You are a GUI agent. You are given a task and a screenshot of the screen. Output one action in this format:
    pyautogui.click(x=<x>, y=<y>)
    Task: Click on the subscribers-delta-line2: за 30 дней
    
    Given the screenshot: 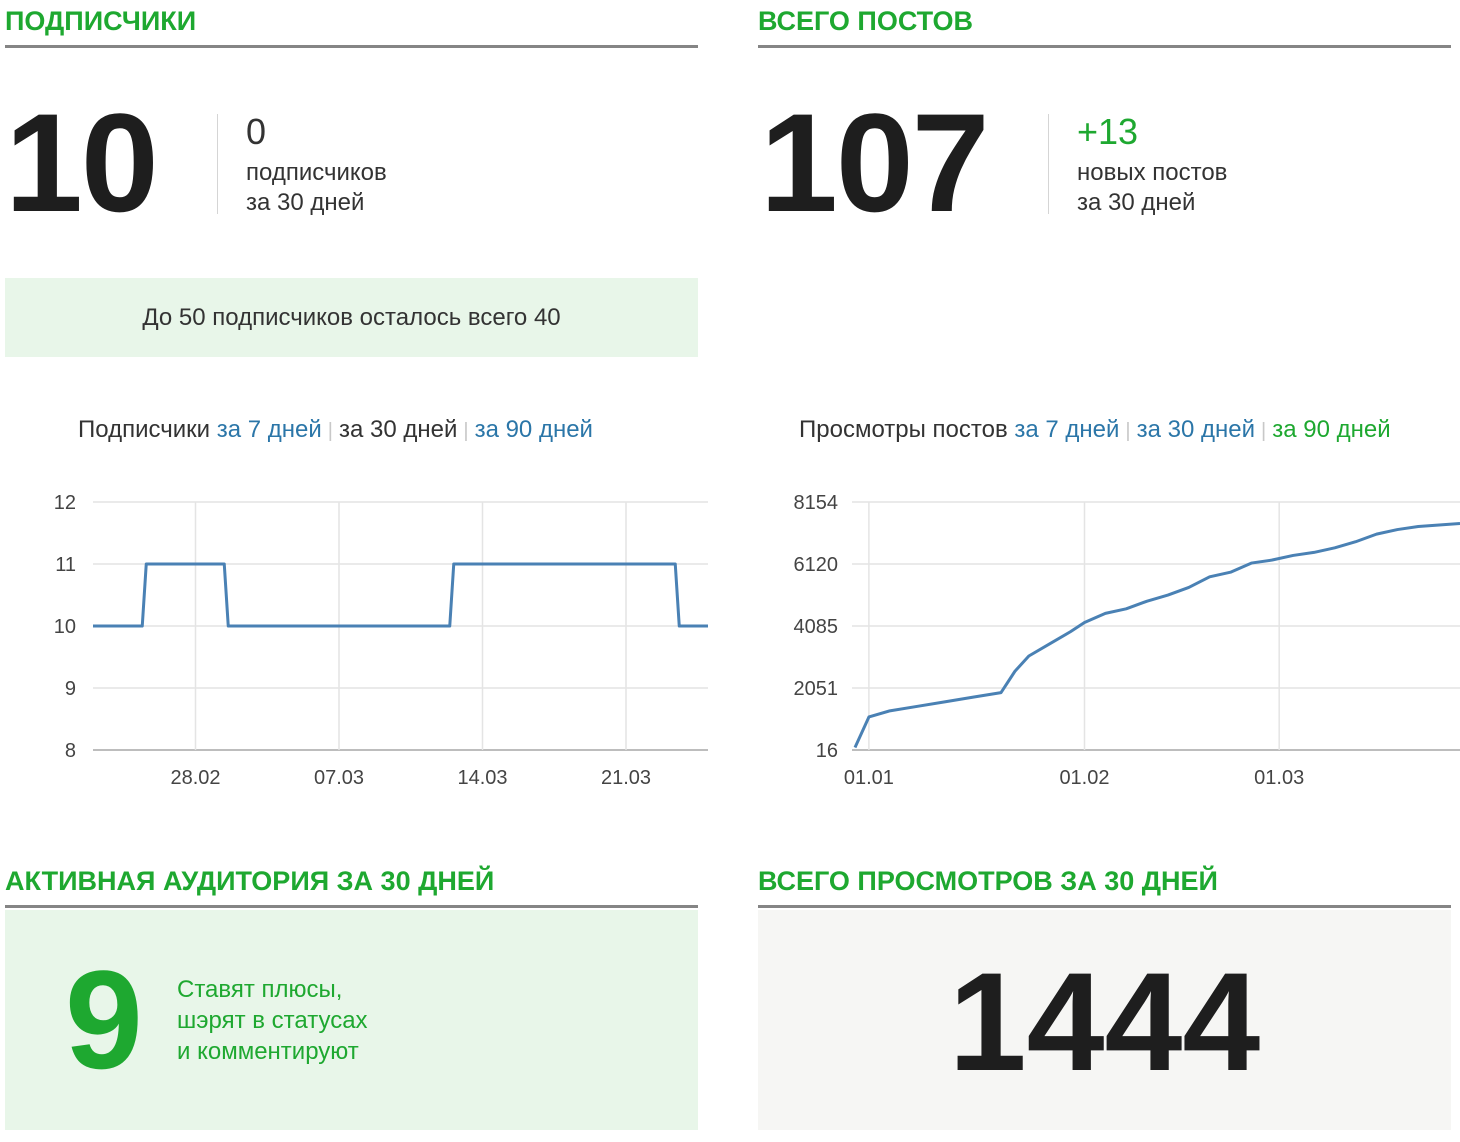 What is the action you would take?
    pyautogui.click(x=305, y=202)
    